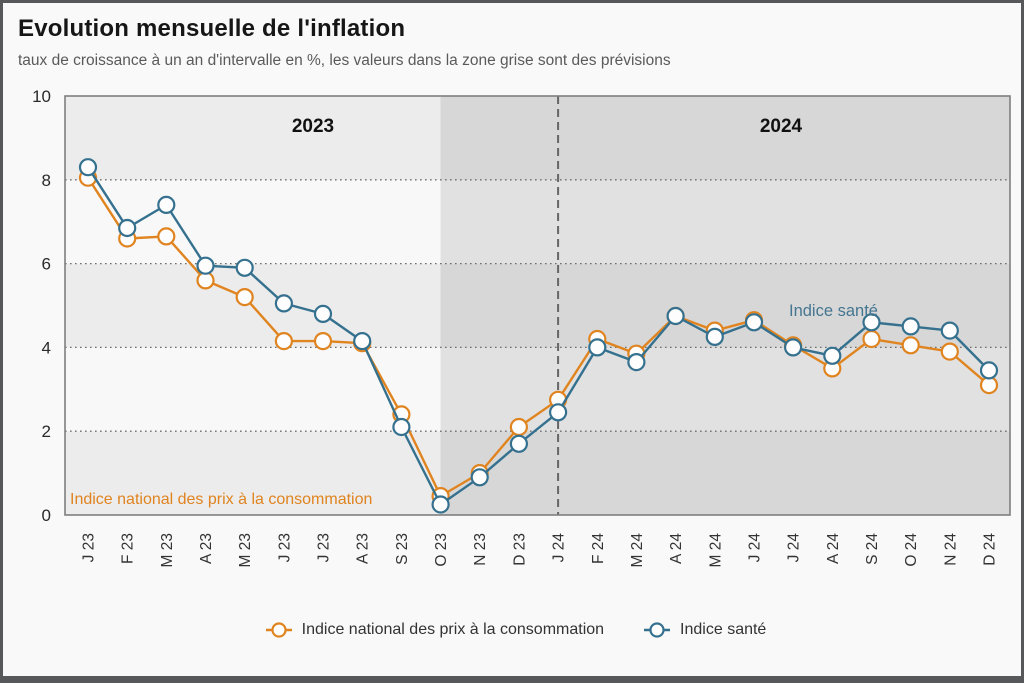  Describe the element at coordinates (480, 549) in the screenshot. I see `x-tick-label: N 23` at that location.